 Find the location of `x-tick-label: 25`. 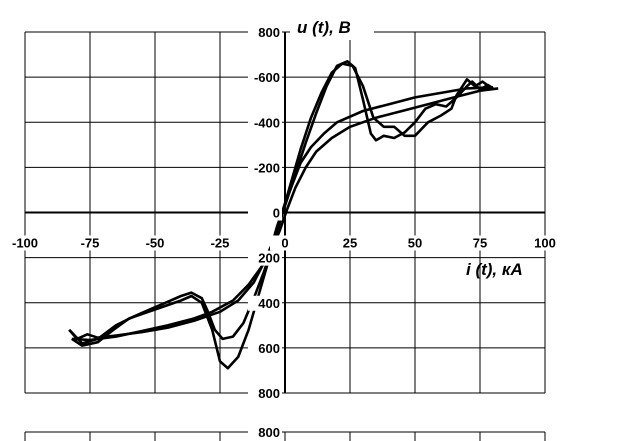

x-tick-label: 25 is located at coordinates (350, 243).